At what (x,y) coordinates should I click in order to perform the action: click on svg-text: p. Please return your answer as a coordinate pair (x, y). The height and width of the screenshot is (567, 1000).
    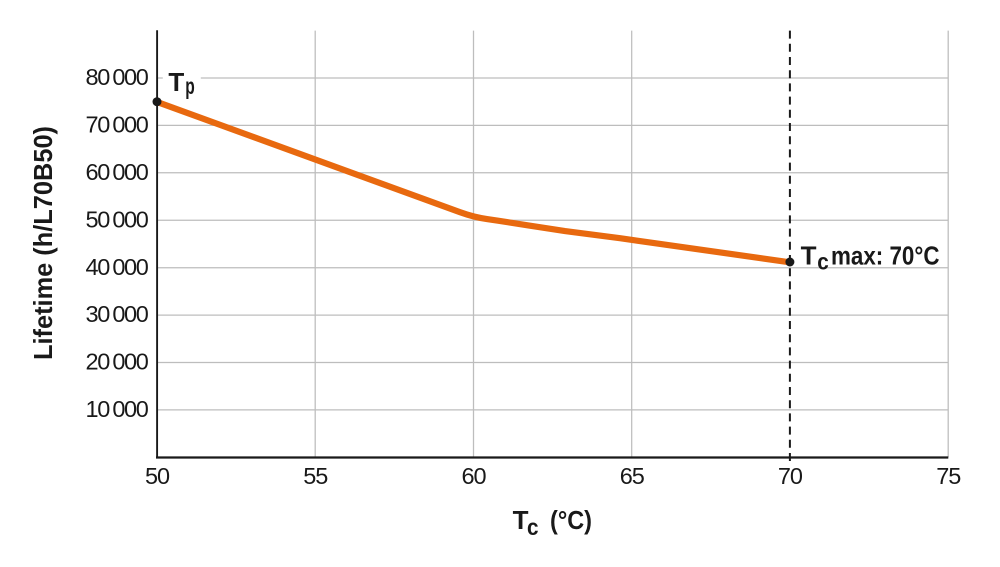
    Looking at the image, I should click on (190, 86).